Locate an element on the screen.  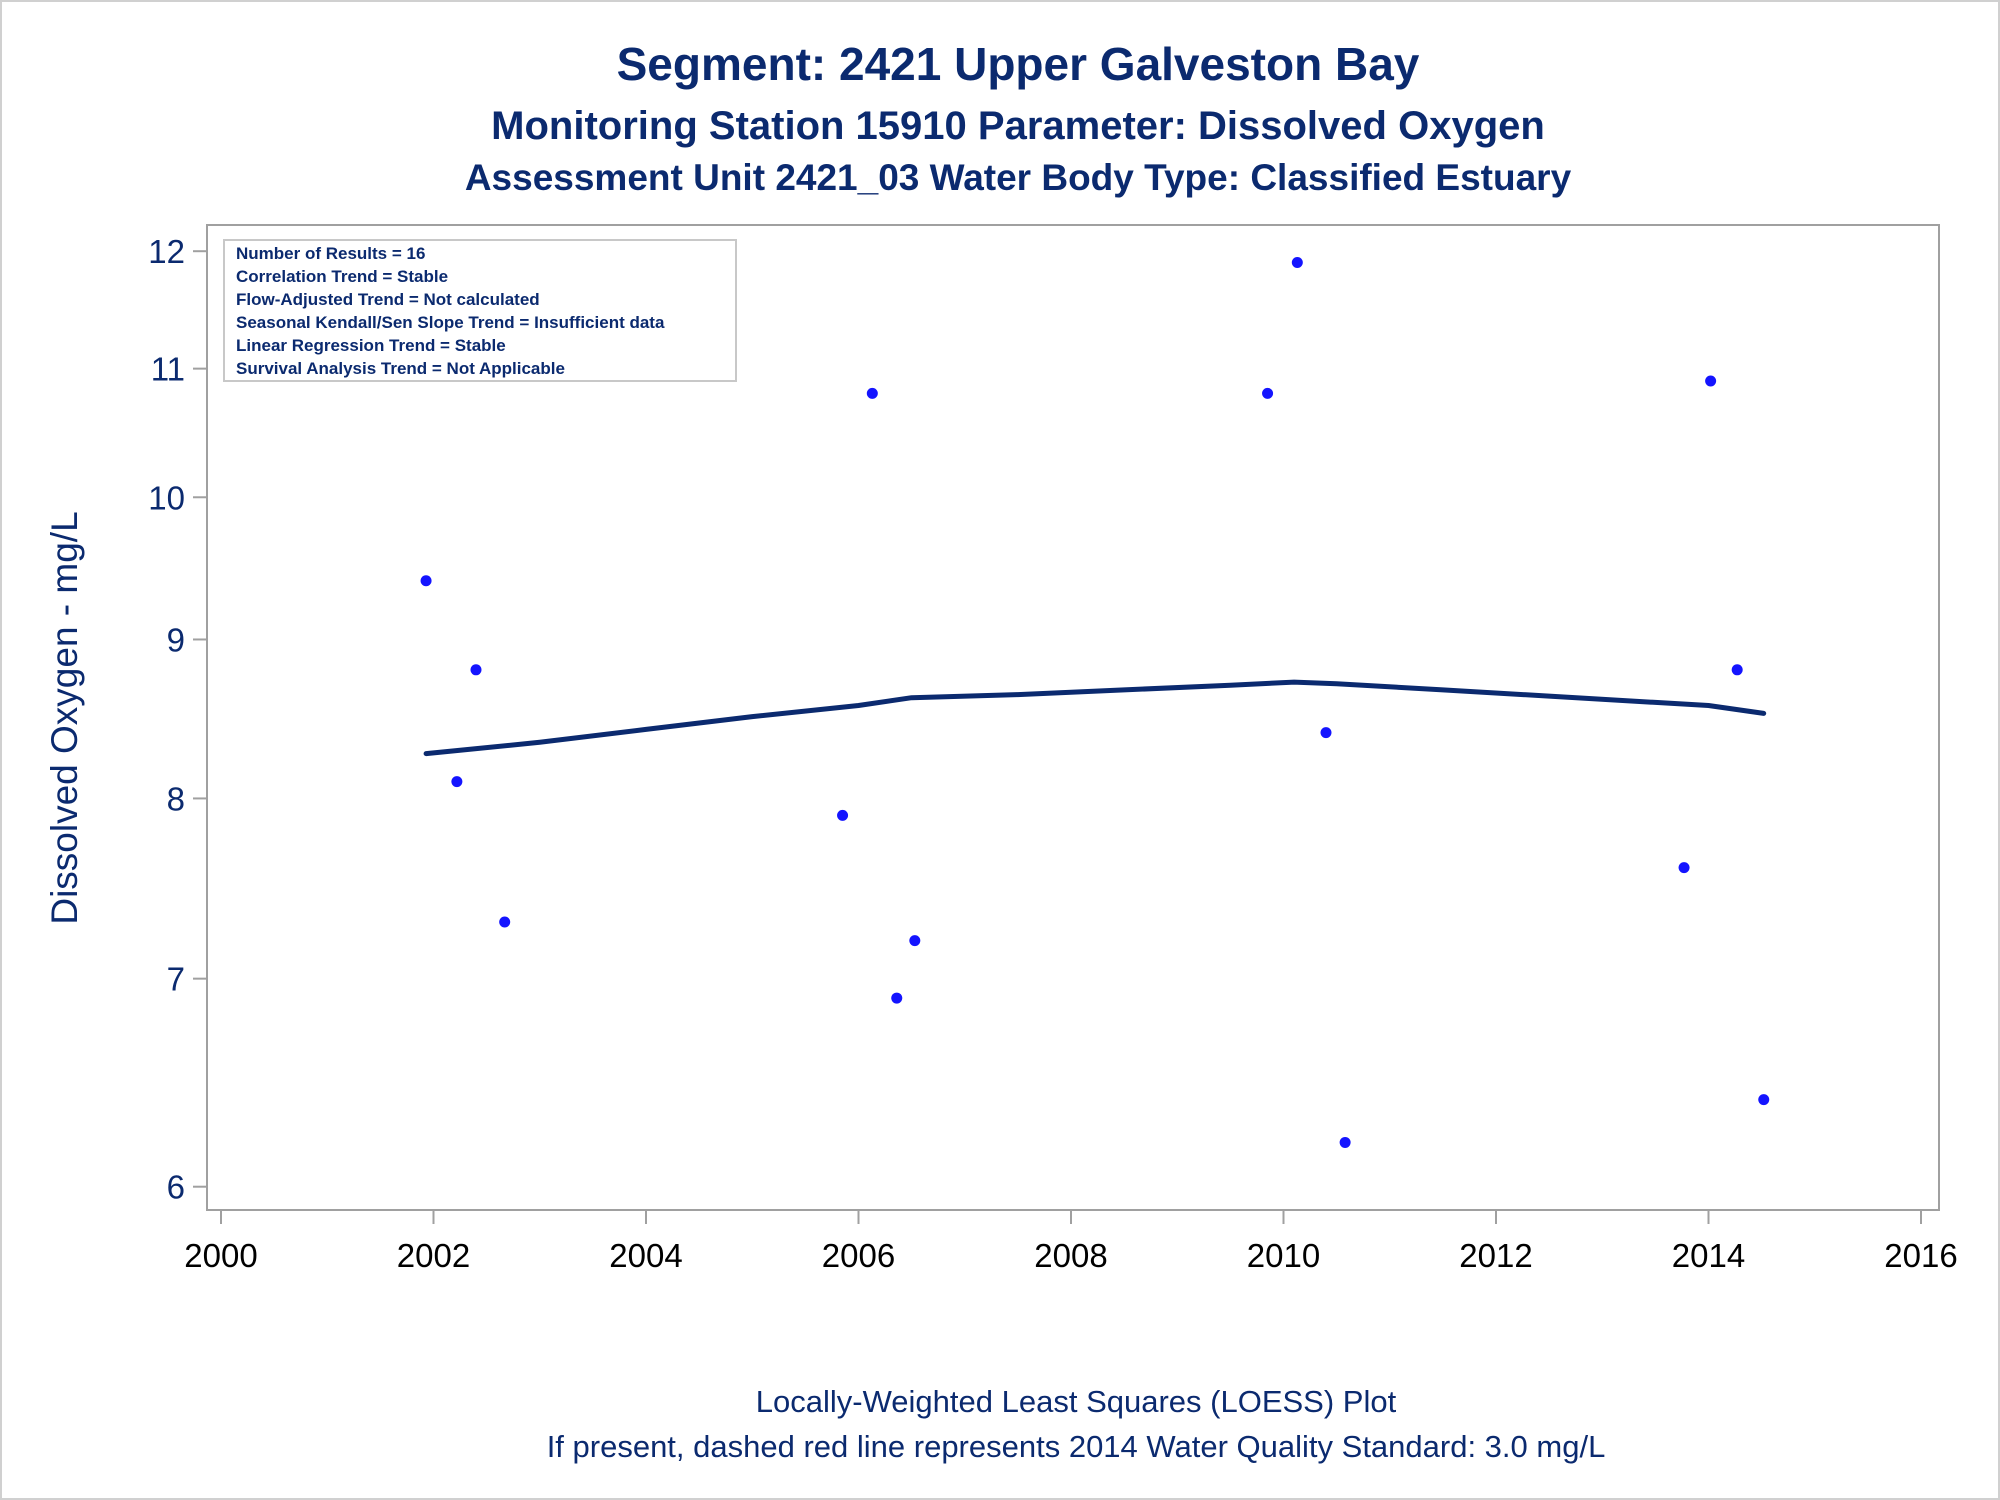
y-tick-label: 11 is located at coordinates (168, 369).